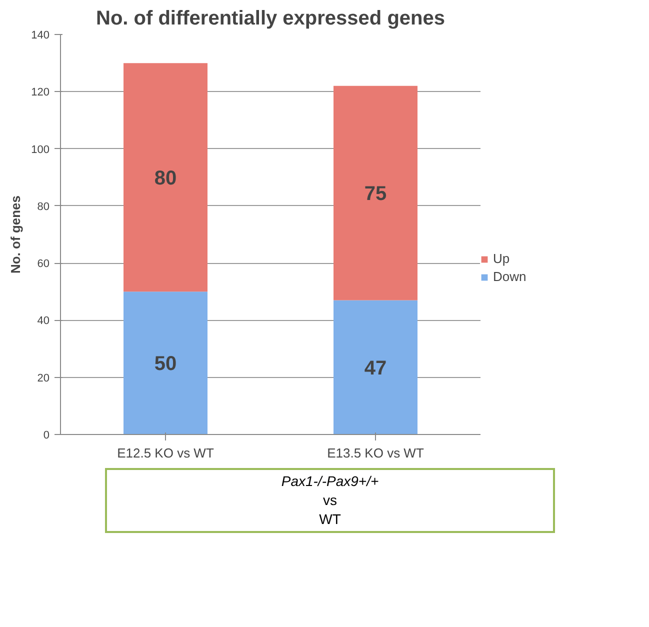 The image size is (649, 627). I want to click on legend-label: Up, so click(502, 258).